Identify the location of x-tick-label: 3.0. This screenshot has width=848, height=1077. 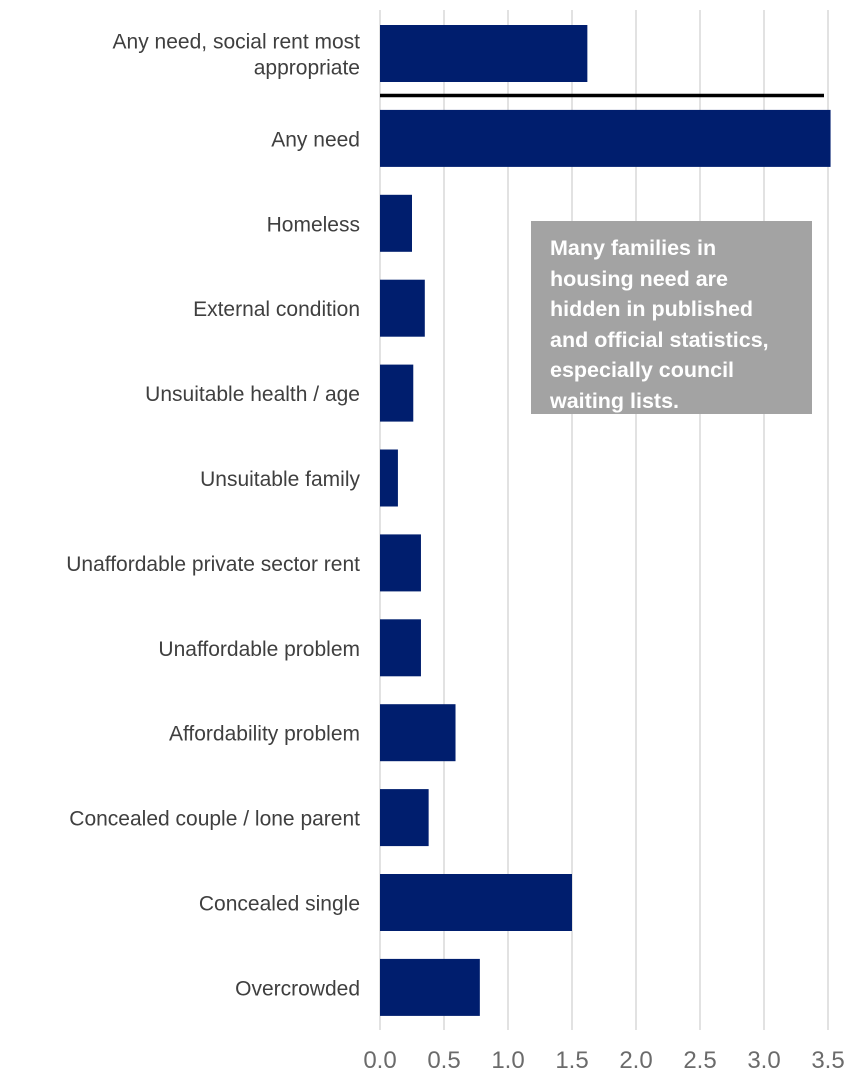
(763, 1059).